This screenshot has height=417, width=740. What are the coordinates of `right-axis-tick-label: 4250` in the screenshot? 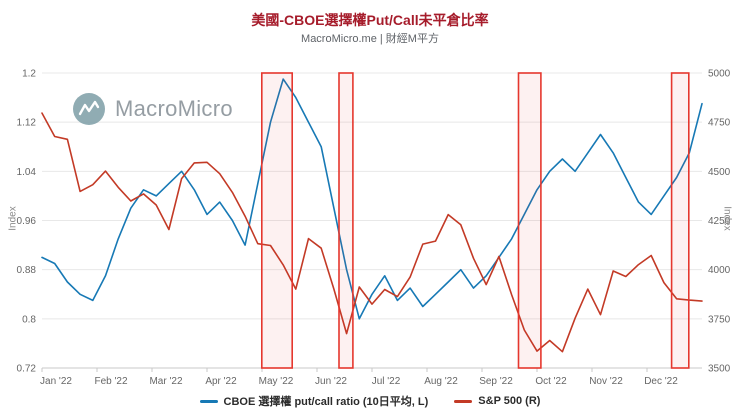 It's located at (719, 221).